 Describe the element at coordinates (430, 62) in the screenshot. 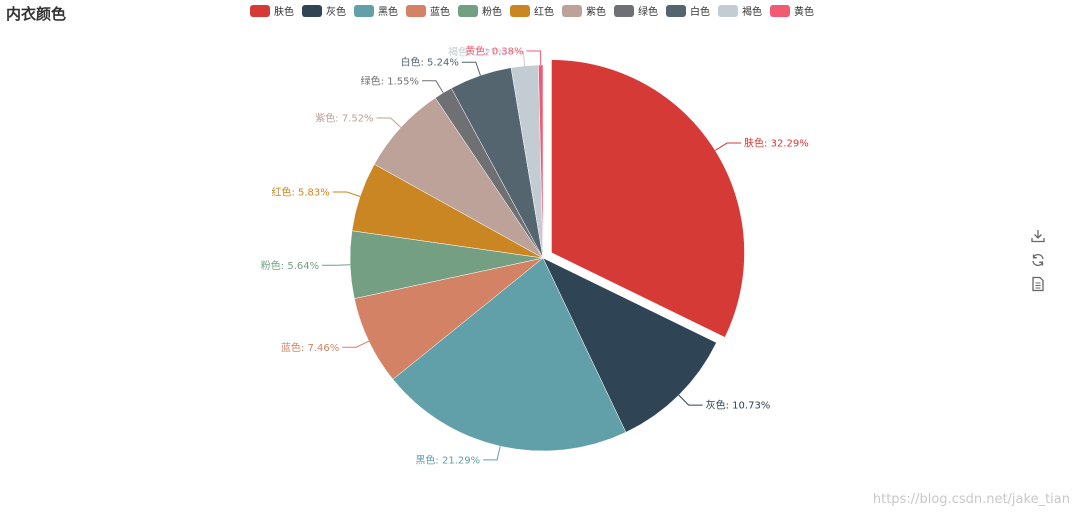

I see `data-label-8: 白色: 5.24%` at that location.